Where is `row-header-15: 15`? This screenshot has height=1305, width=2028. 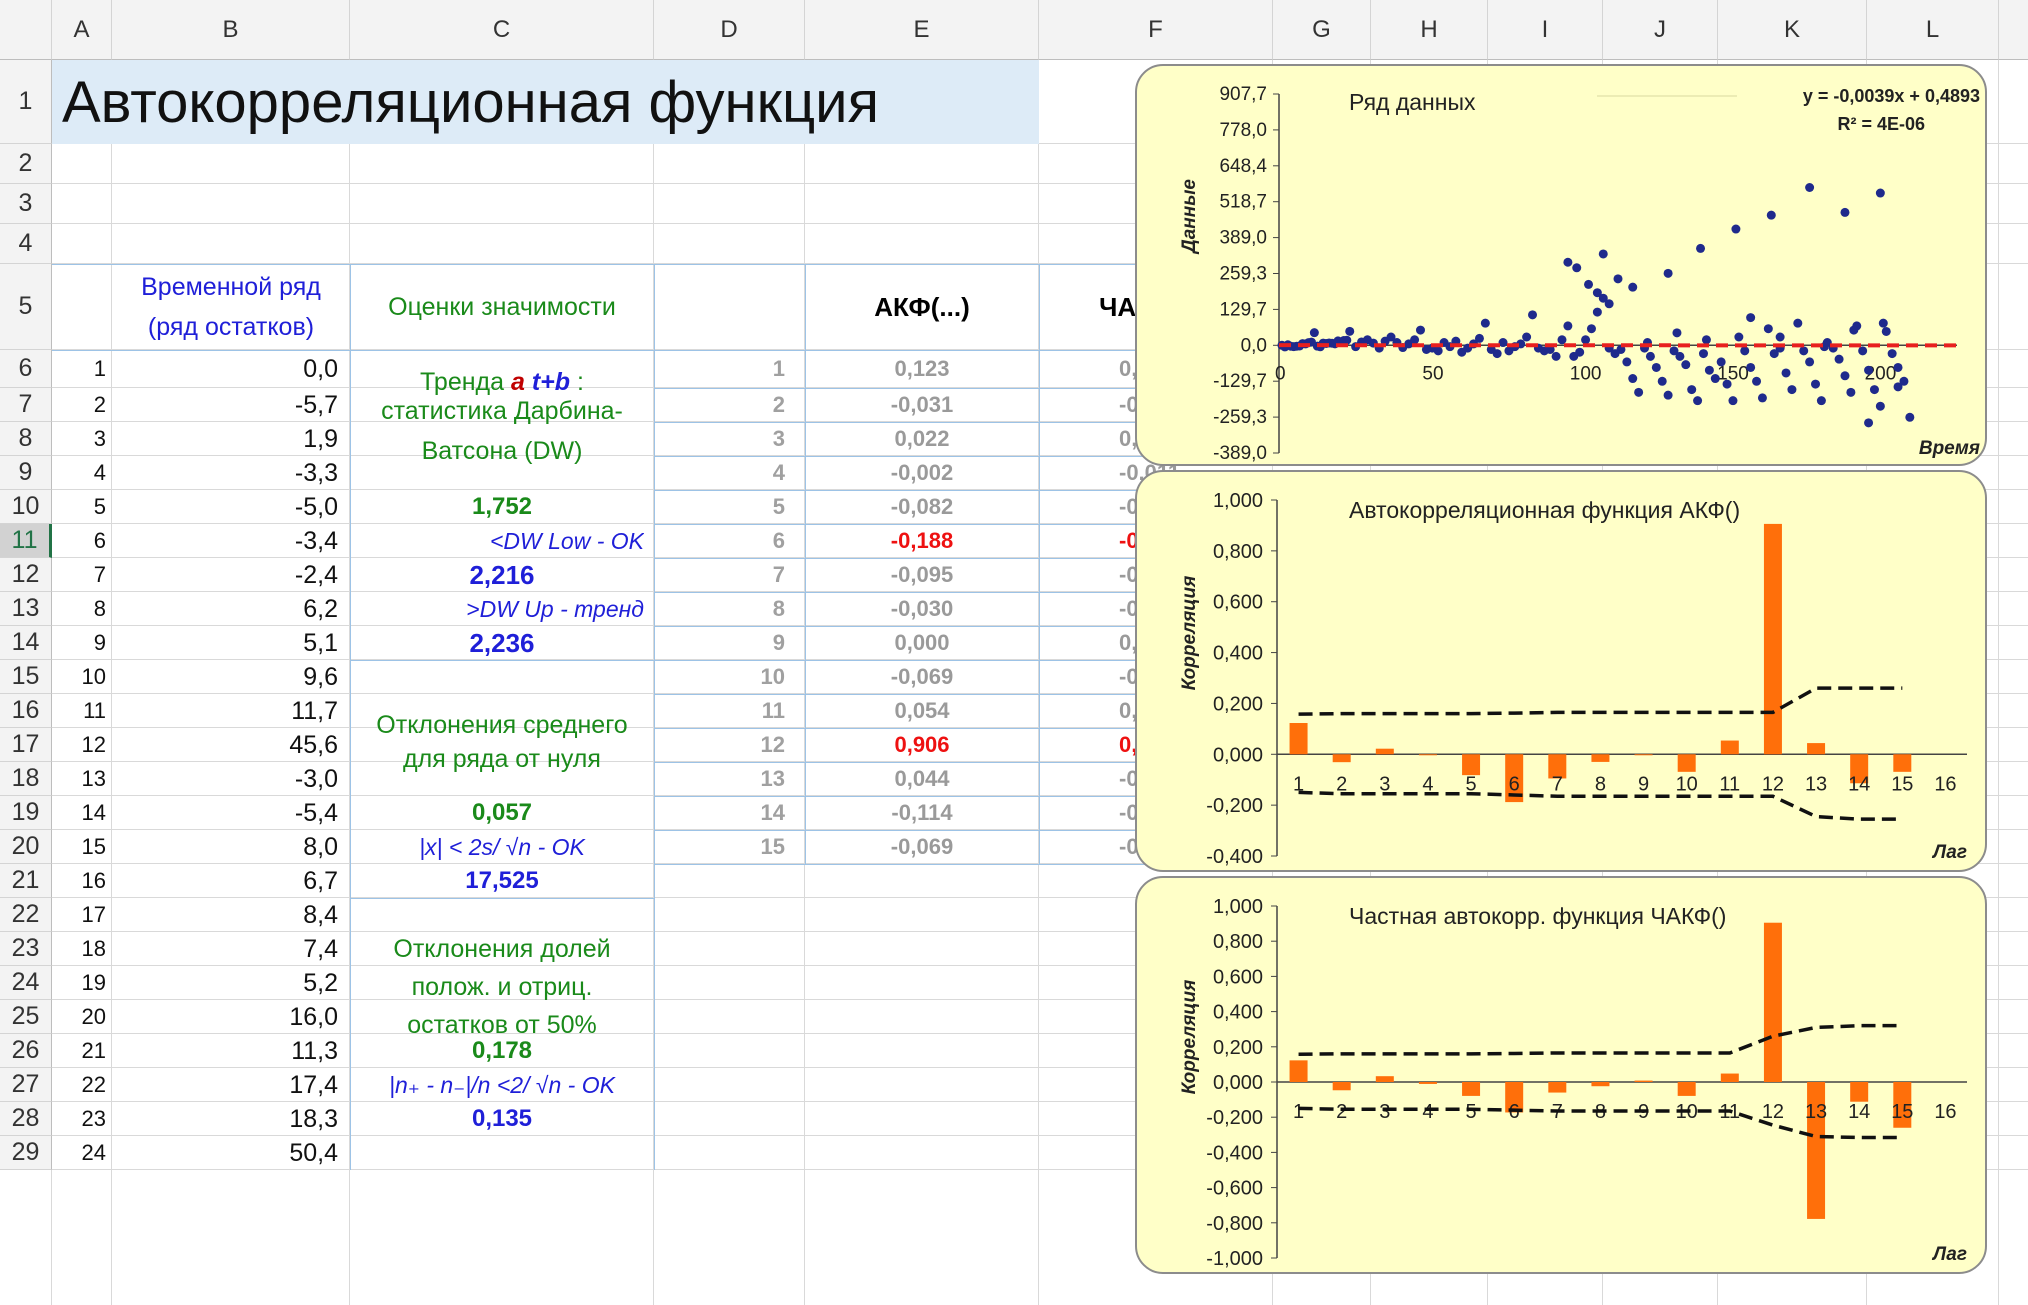
row-header-15: 15 is located at coordinates (26, 677).